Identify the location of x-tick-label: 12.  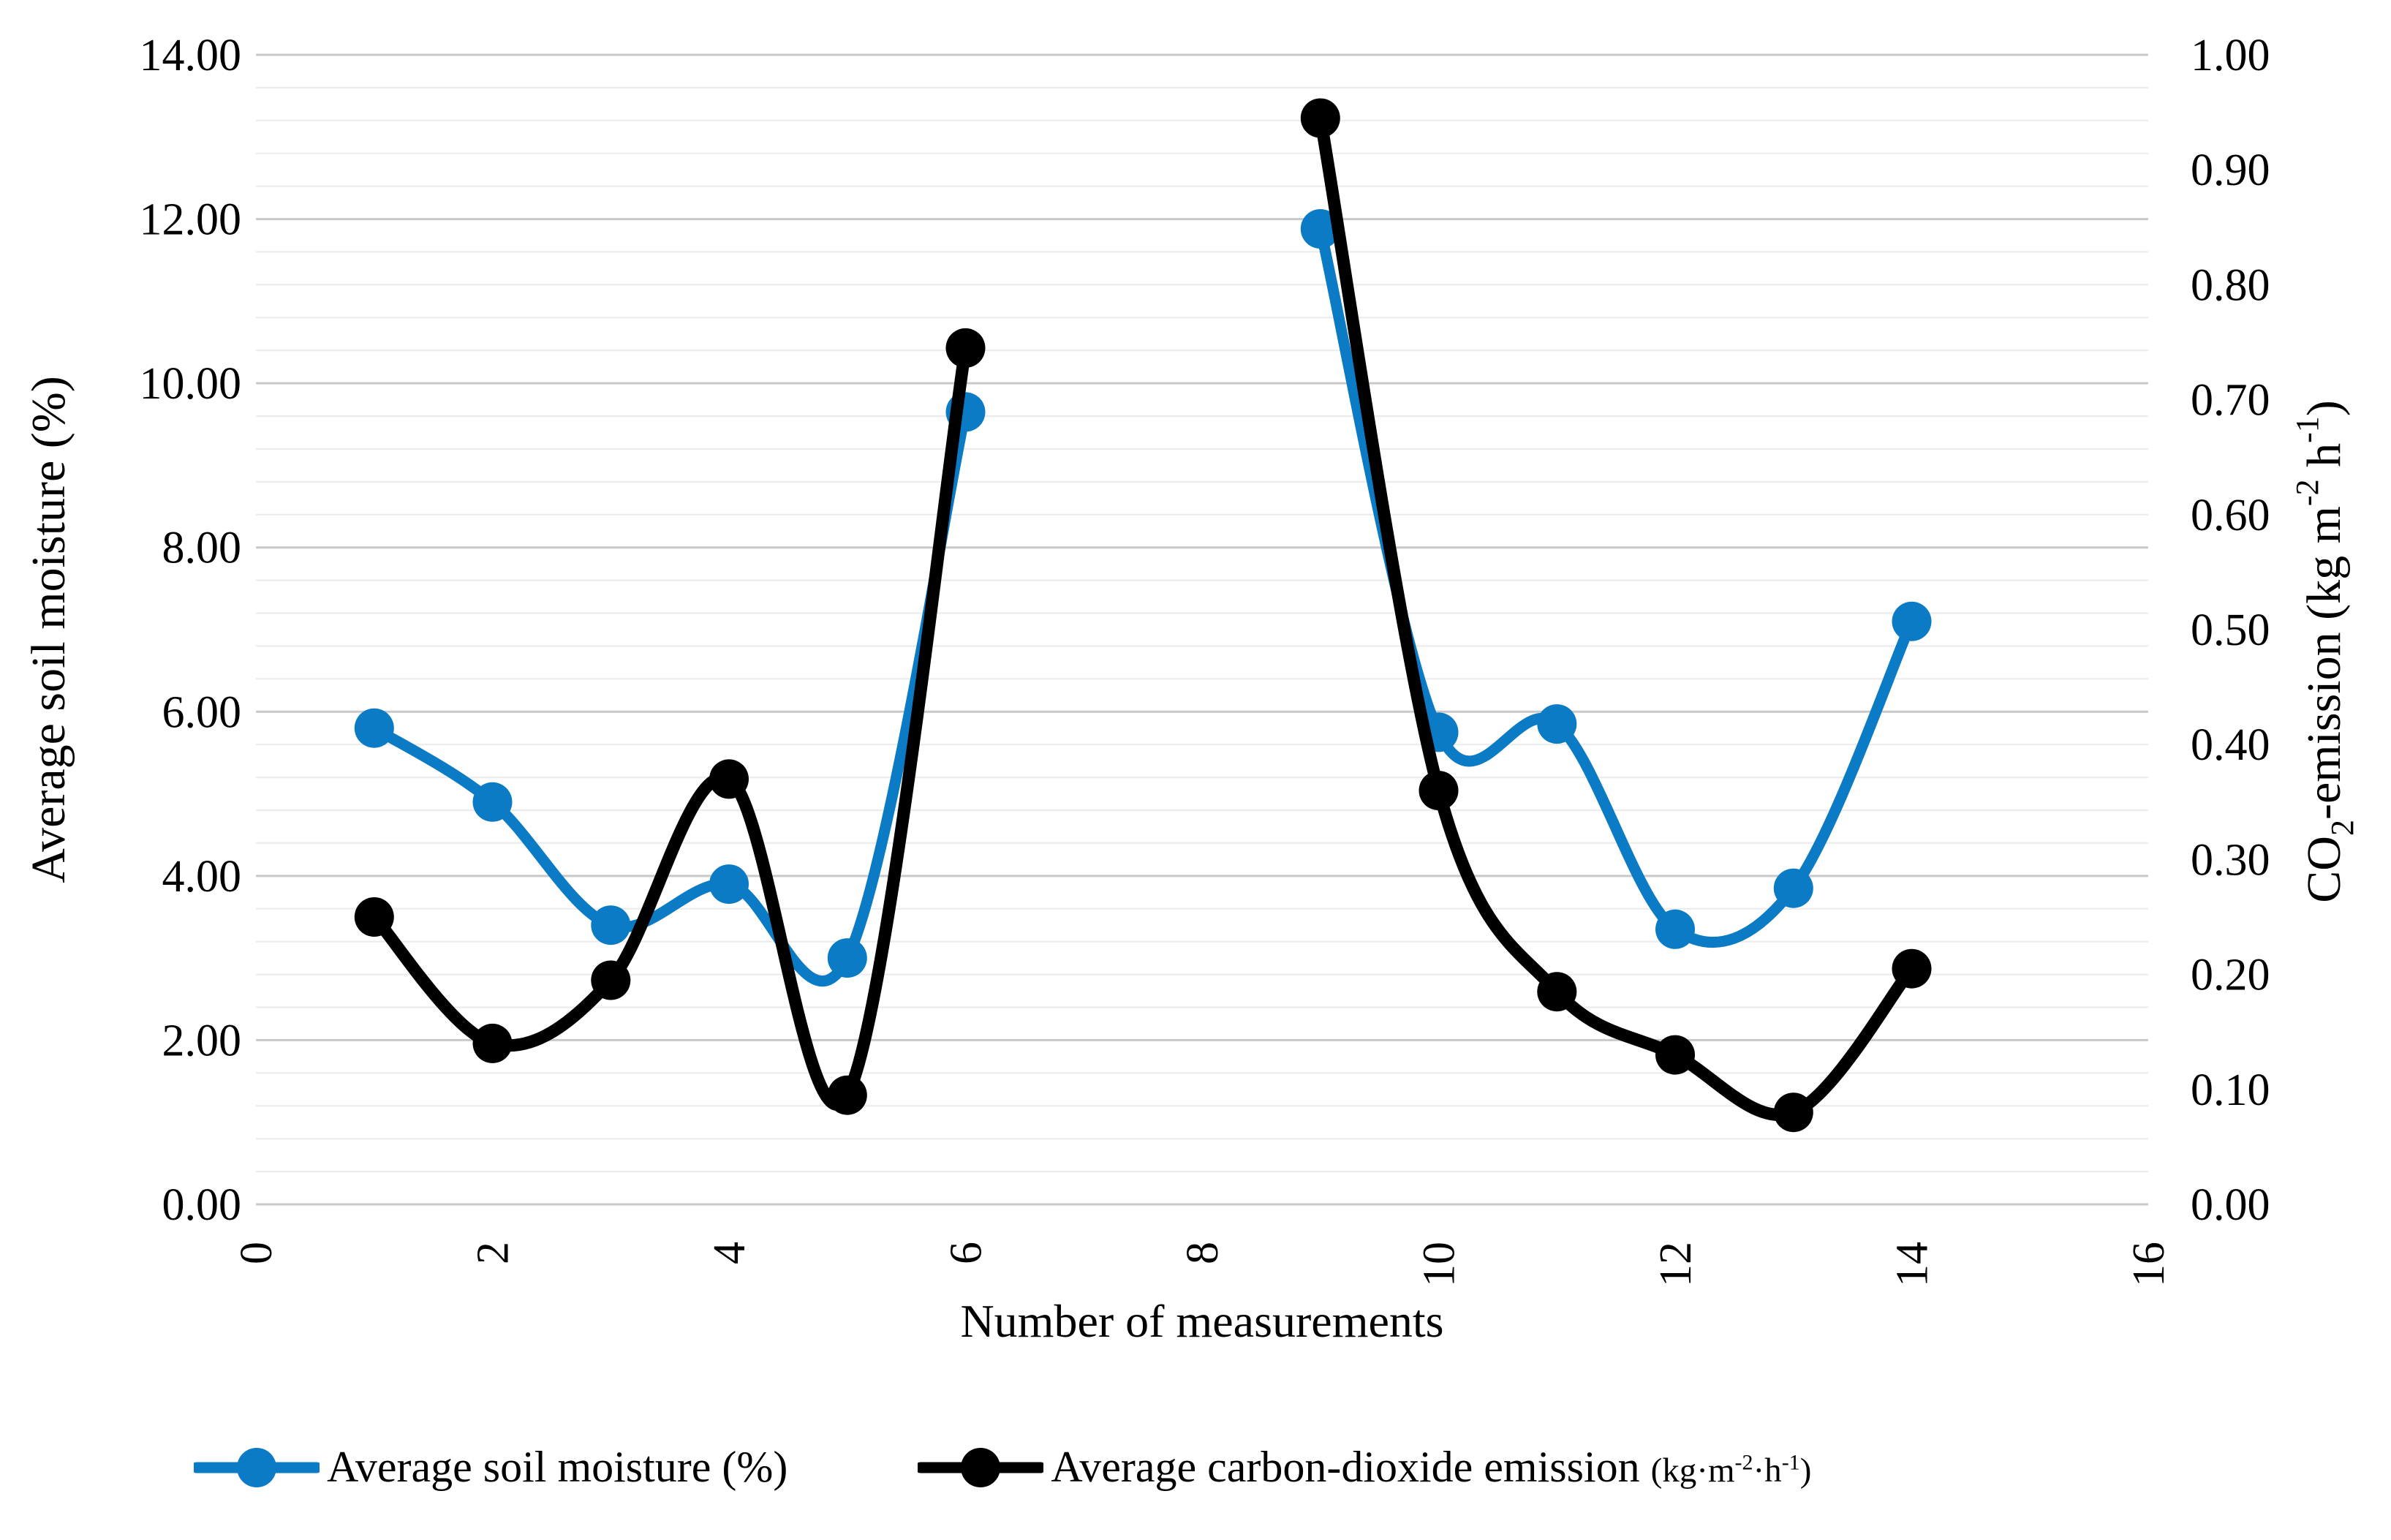
(1676, 1264).